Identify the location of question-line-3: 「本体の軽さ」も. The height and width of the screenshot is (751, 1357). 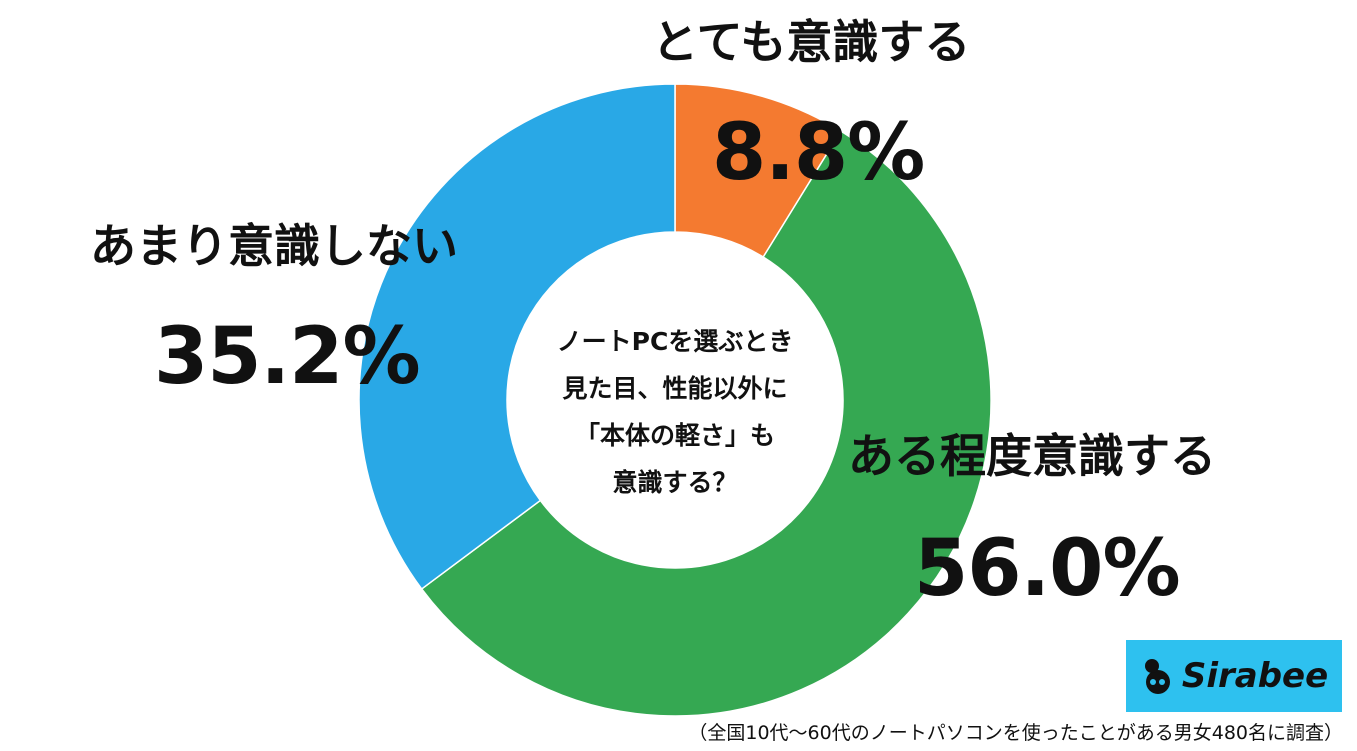
(674, 435).